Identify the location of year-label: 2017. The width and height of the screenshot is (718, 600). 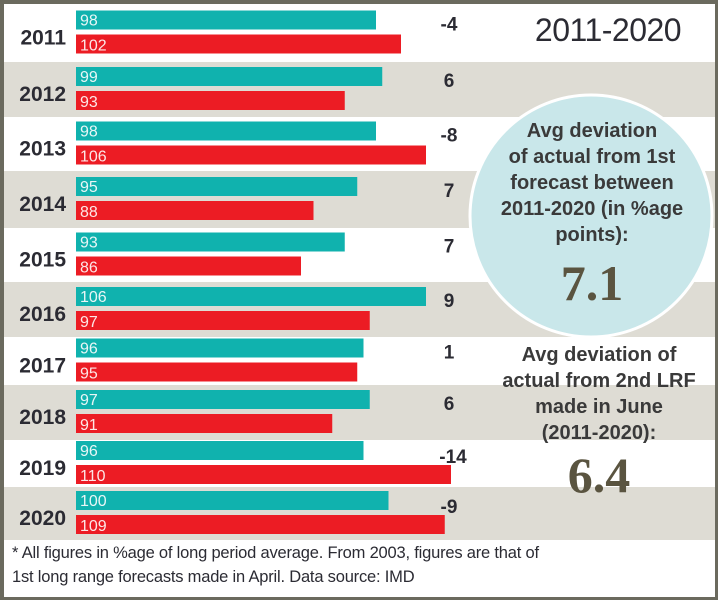
(42, 366).